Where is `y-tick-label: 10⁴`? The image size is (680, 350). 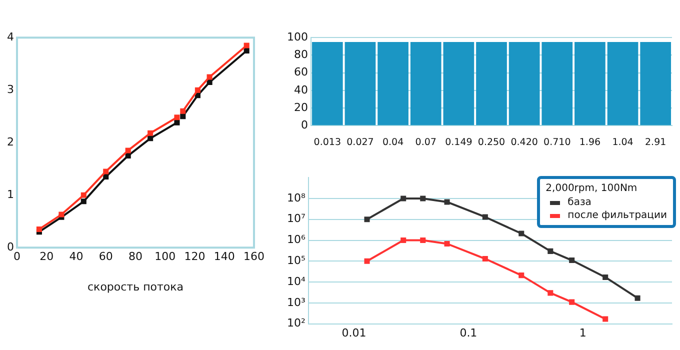 y-tick-label: 10⁴ is located at coordinates (296, 281).